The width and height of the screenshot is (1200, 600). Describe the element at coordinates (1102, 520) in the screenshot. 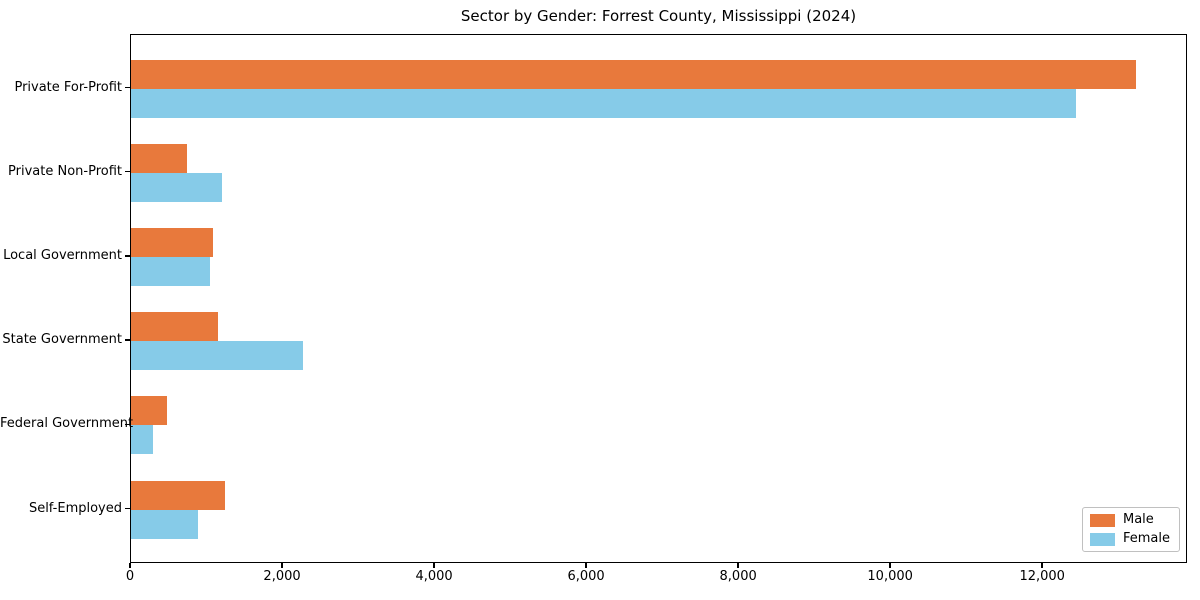

I see `legend-swatch-male` at that location.